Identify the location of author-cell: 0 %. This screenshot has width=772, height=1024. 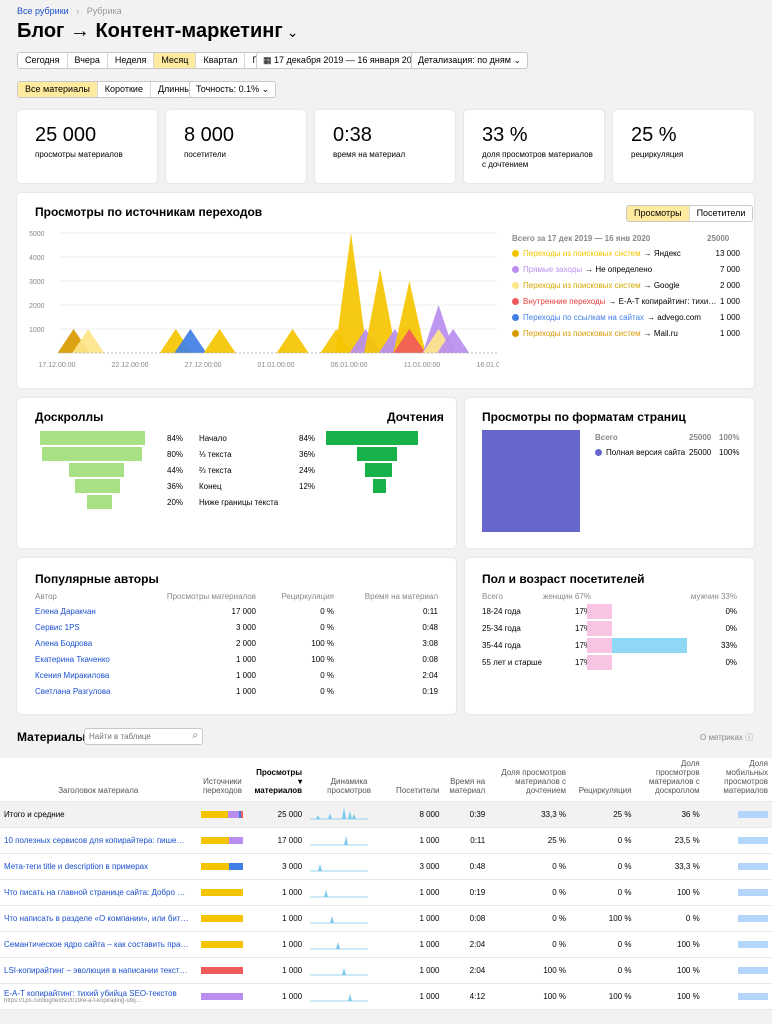
(327, 611).